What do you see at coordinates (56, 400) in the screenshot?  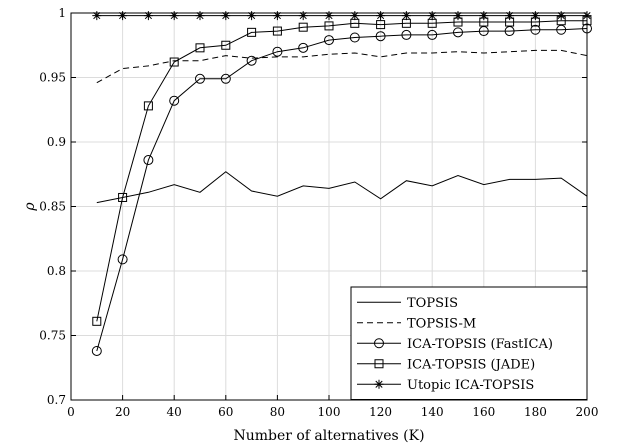 I see `y-tick-label: 0.7` at bounding box center [56, 400].